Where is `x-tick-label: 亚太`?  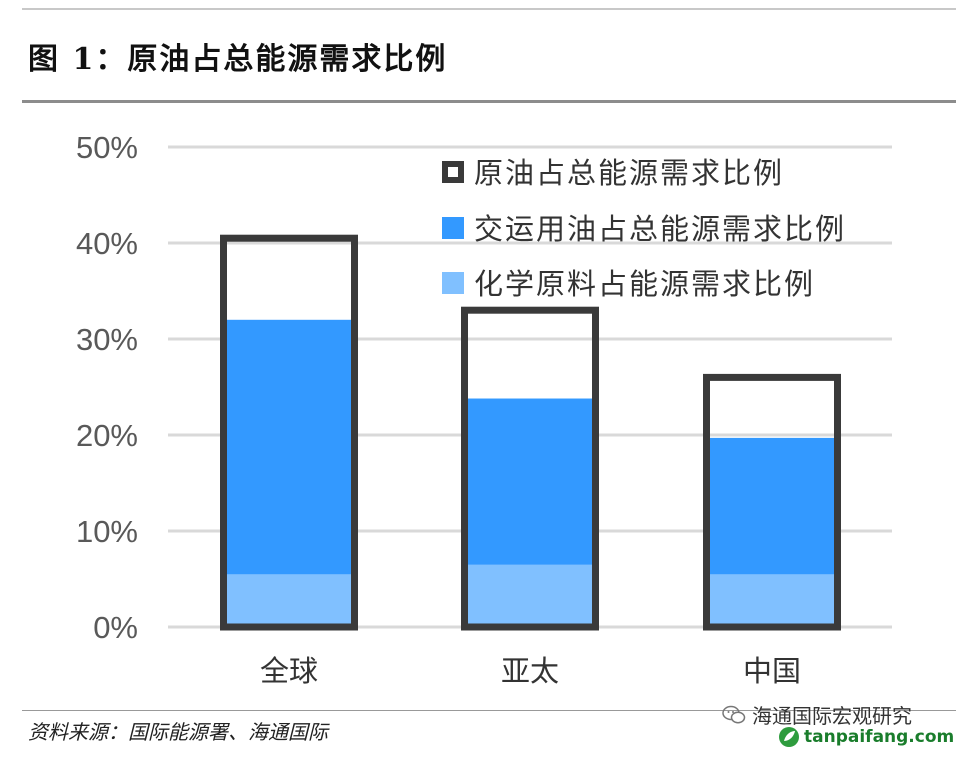
x-tick-label: 亚太 is located at coordinates (530, 671).